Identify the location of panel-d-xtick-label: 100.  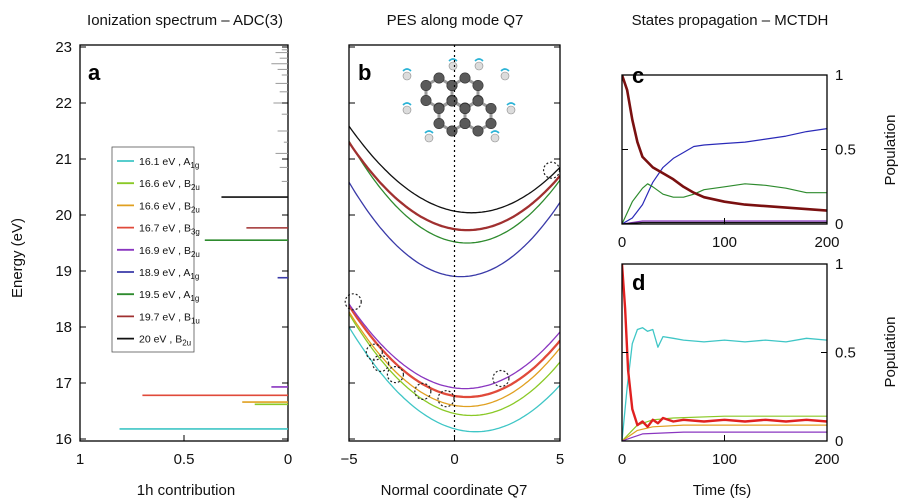
(724, 459).